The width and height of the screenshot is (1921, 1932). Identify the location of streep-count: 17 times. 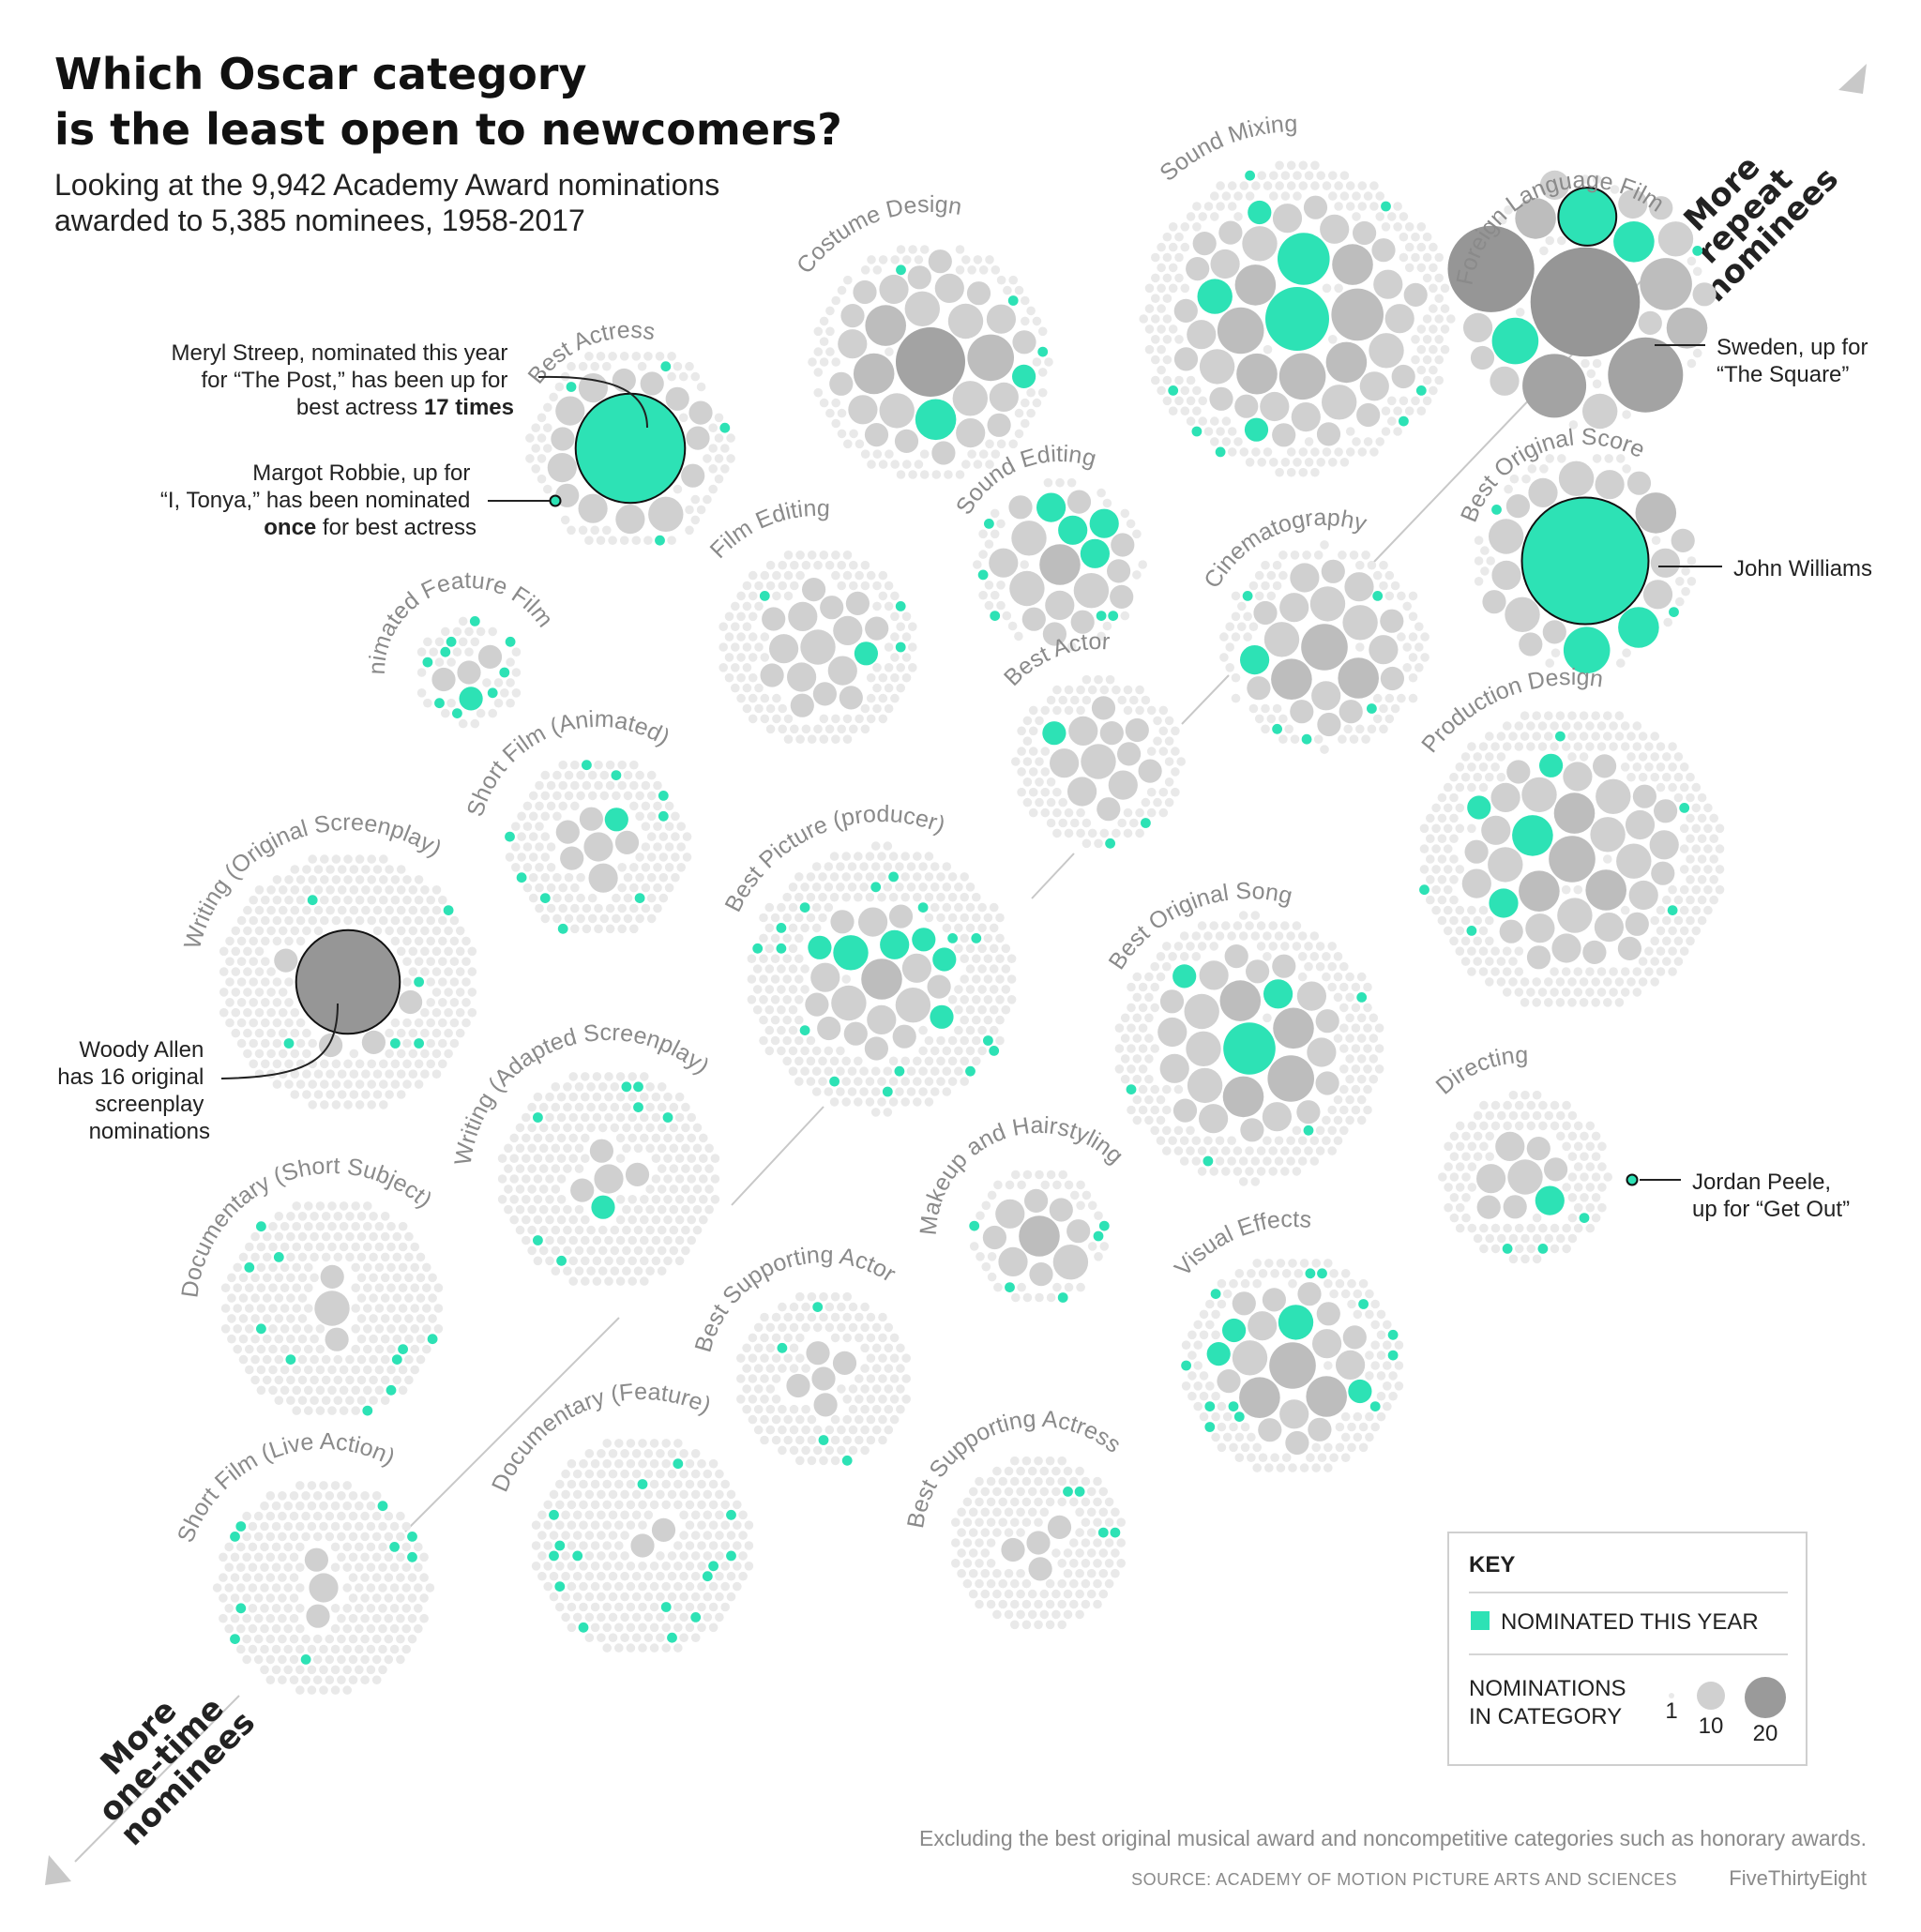
(469, 407).